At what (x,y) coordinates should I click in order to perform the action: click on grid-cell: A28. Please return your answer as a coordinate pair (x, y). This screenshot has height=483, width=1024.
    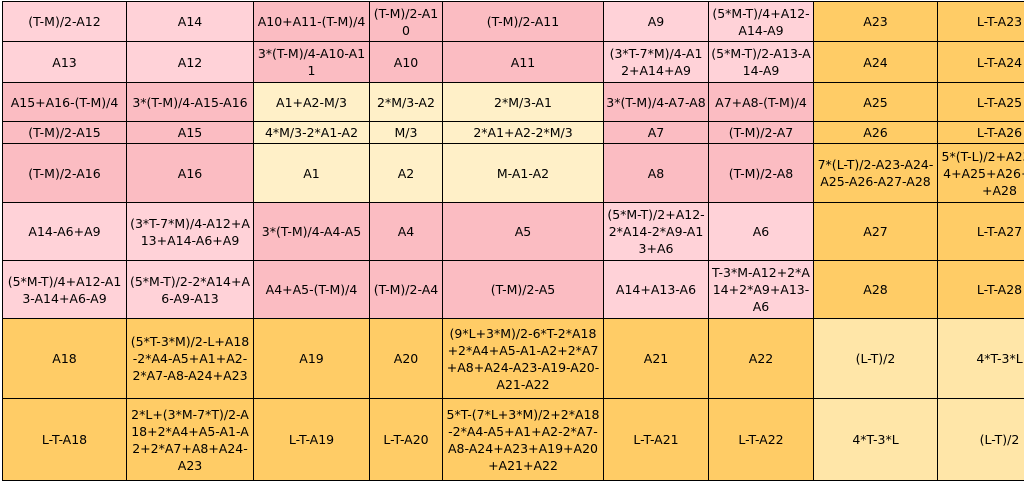
    Looking at the image, I should click on (876, 290).